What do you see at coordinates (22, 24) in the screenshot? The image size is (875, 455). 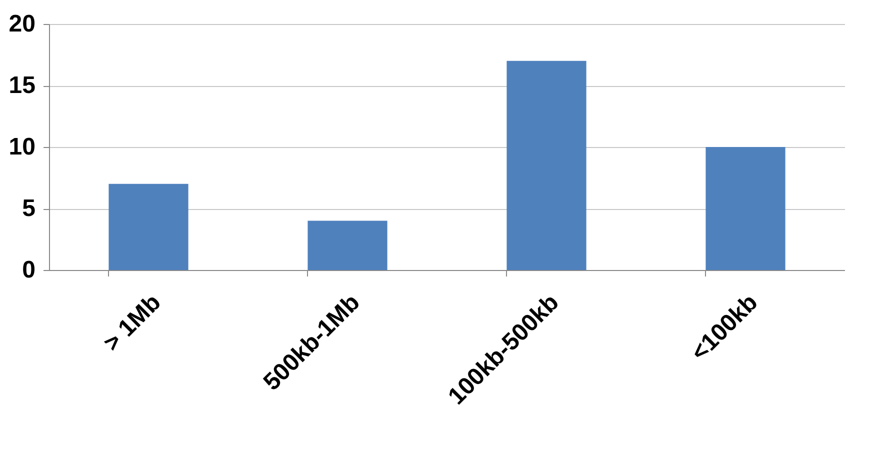 I see `y-tick-label: 20` at bounding box center [22, 24].